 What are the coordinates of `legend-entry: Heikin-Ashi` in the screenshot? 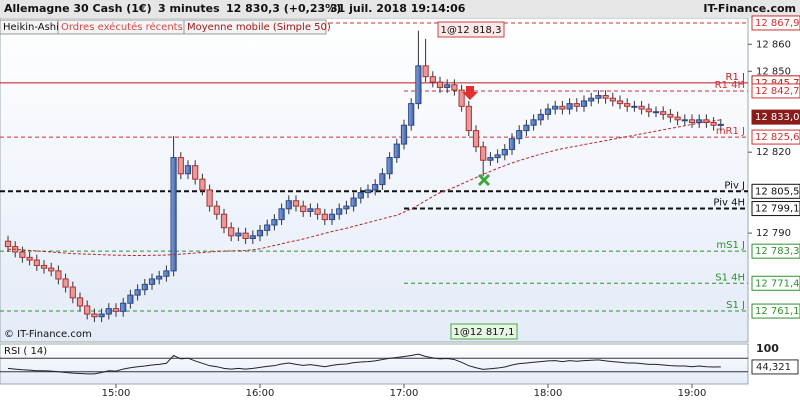 It's located at (31, 27).